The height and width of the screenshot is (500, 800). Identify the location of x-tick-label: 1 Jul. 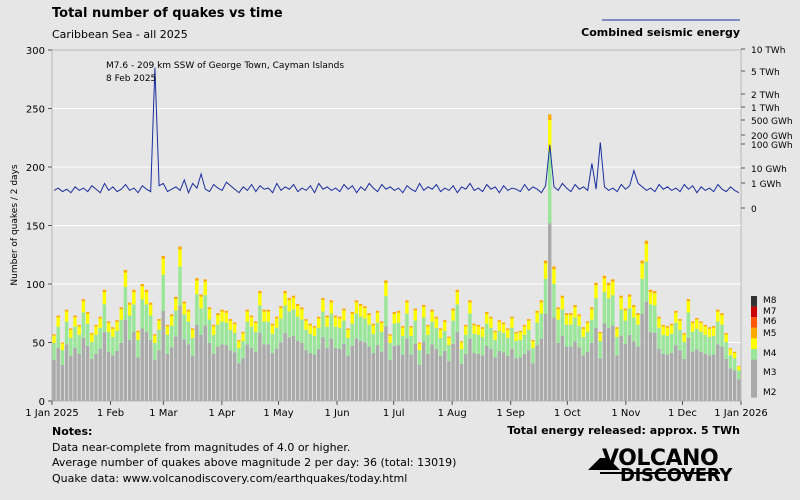
(394, 413).